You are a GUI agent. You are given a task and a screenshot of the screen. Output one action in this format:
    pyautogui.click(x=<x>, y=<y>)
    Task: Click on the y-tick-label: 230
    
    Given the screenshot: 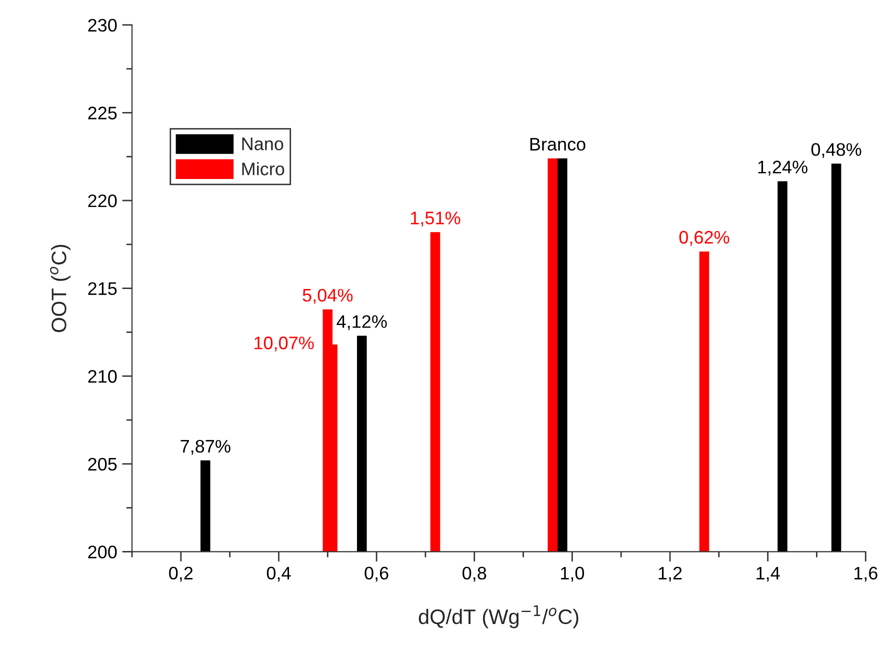 What is the action you would take?
    pyautogui.click(x=102, y=25)
    